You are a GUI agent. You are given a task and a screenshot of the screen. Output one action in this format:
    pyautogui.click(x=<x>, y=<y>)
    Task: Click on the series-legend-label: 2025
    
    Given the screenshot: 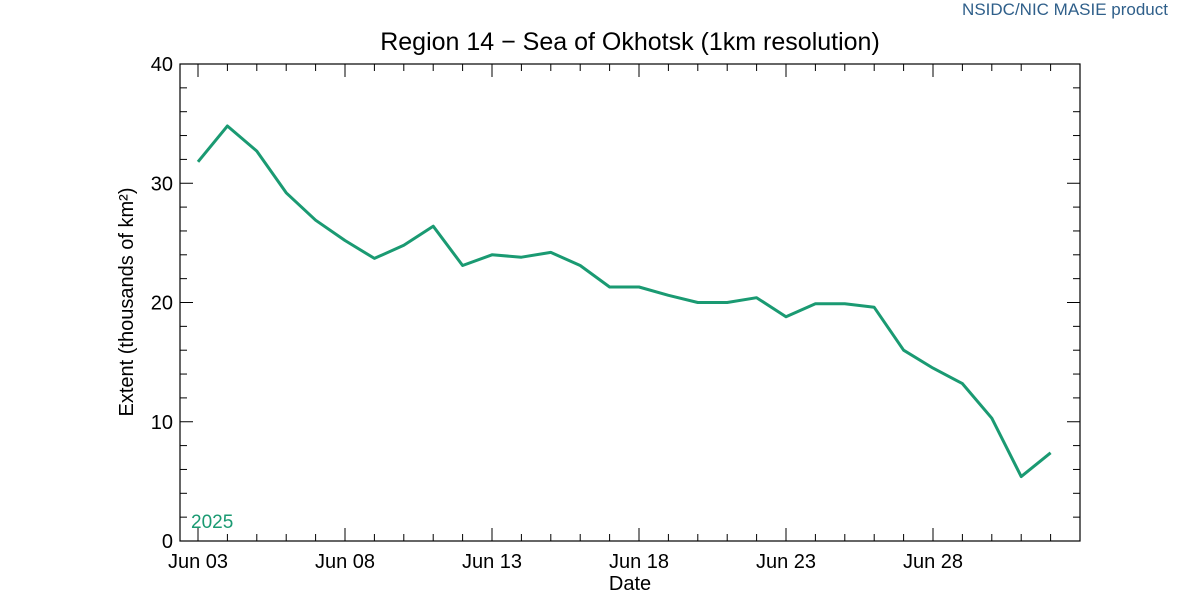 What is the action you would take?
    pyautogui.click(x=212, y=522)
    